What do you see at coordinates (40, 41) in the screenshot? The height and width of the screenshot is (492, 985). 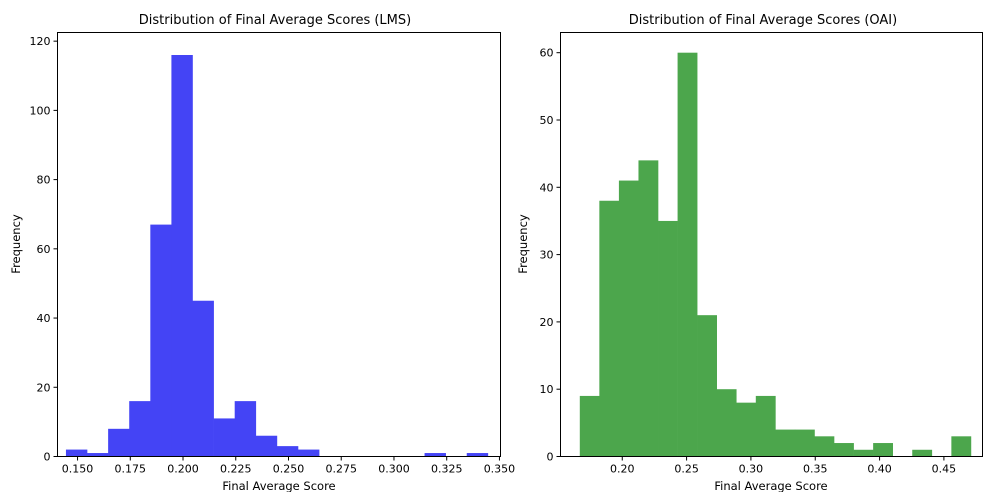 I see `y-tick-label: 120` at bounding box center [40, 41].